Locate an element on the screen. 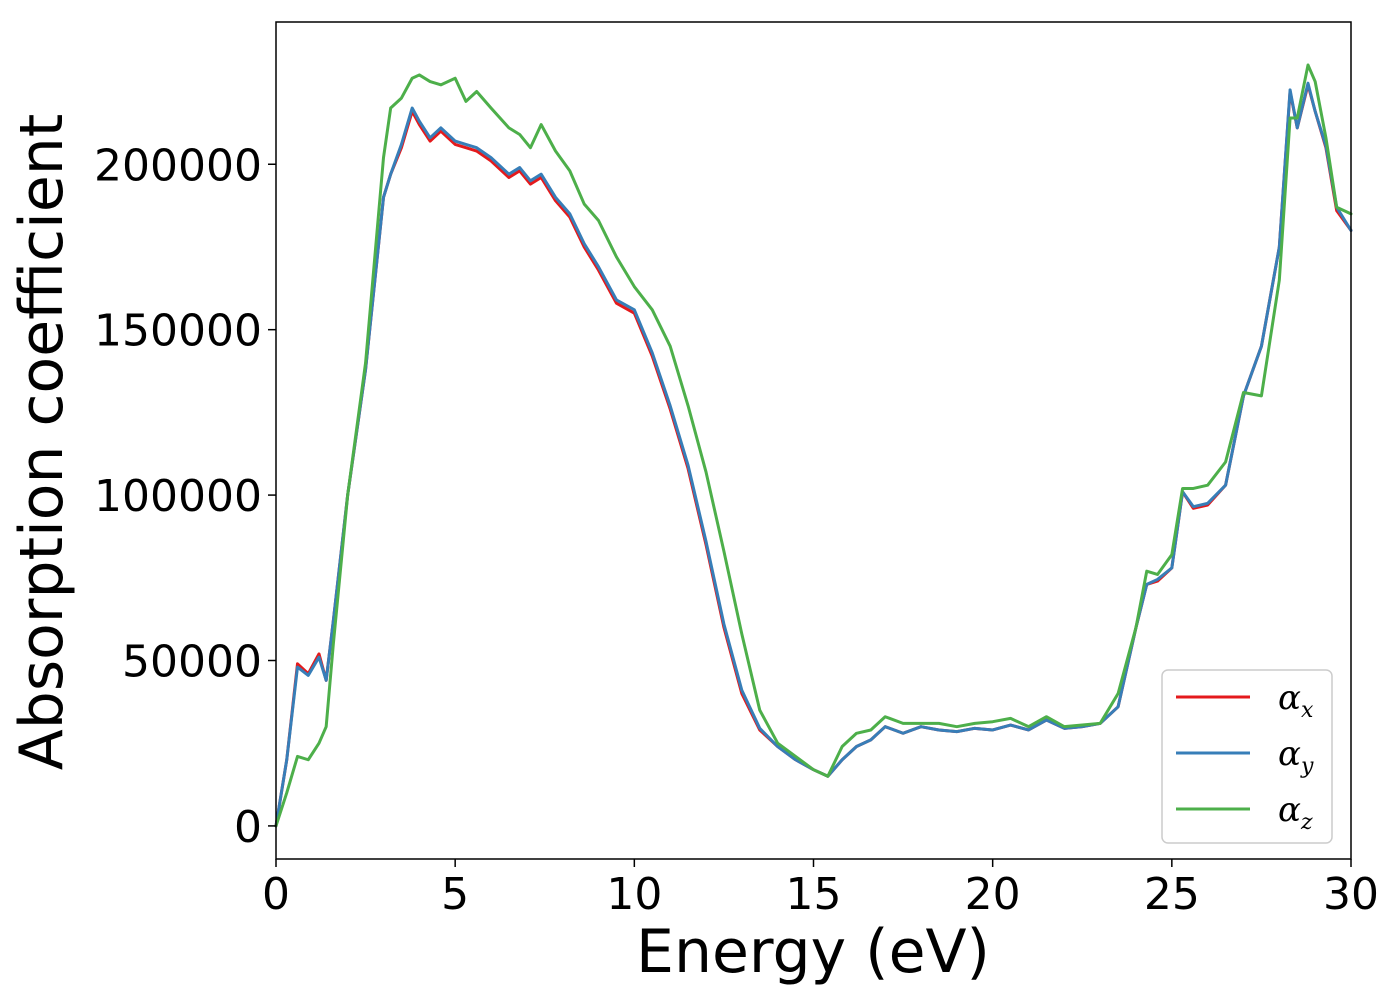  x-axis: 0 5 10 15 20 25 30 is located at coordinates (820, 889).